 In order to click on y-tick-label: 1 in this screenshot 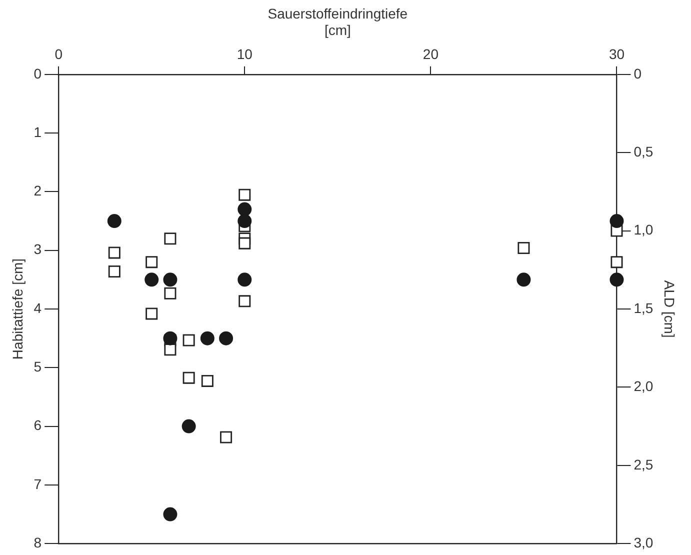, I will do `click(38, 132)`.